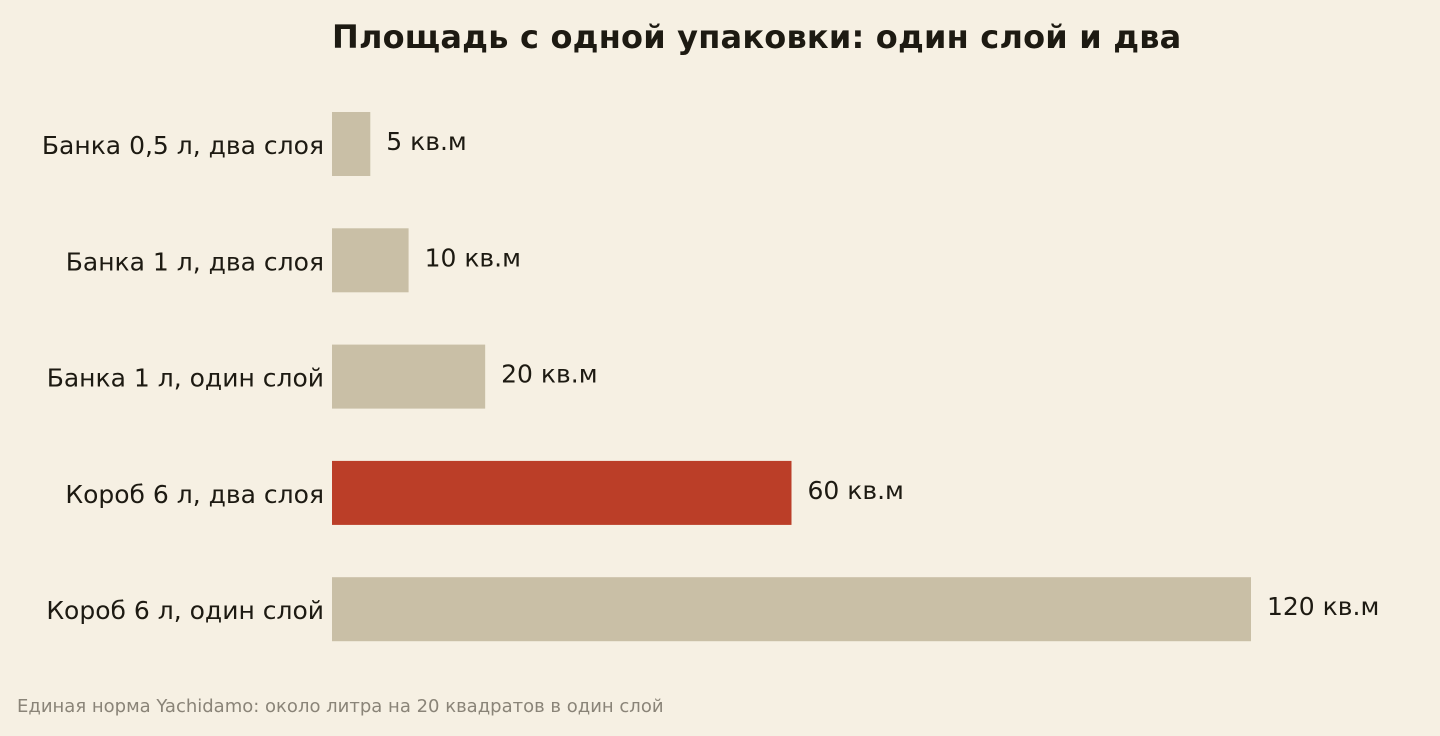 The width and height of the screenshot is (1440, 736). Describe the element at coordinates (856, 490) in the screenshot. I see `value-label: 60 кв.м` at that location.